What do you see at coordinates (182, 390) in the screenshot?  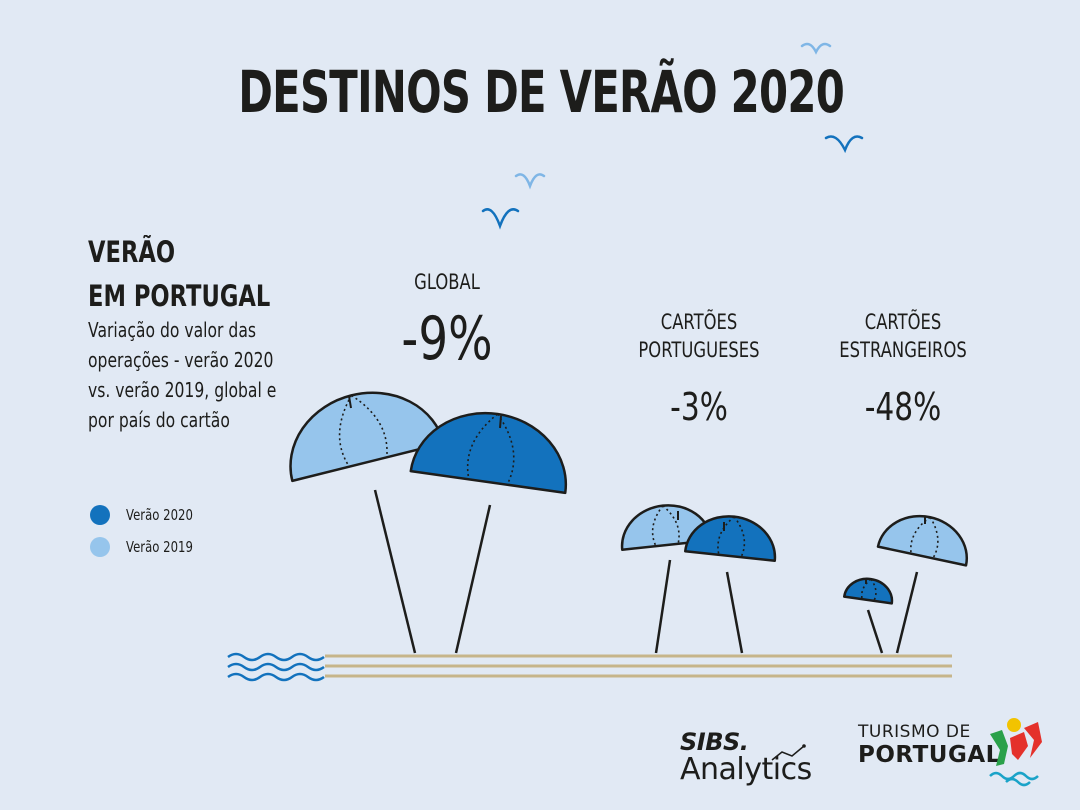 I see `description-line: vs. verão 2019, global e` at bounding box center [182, 390].